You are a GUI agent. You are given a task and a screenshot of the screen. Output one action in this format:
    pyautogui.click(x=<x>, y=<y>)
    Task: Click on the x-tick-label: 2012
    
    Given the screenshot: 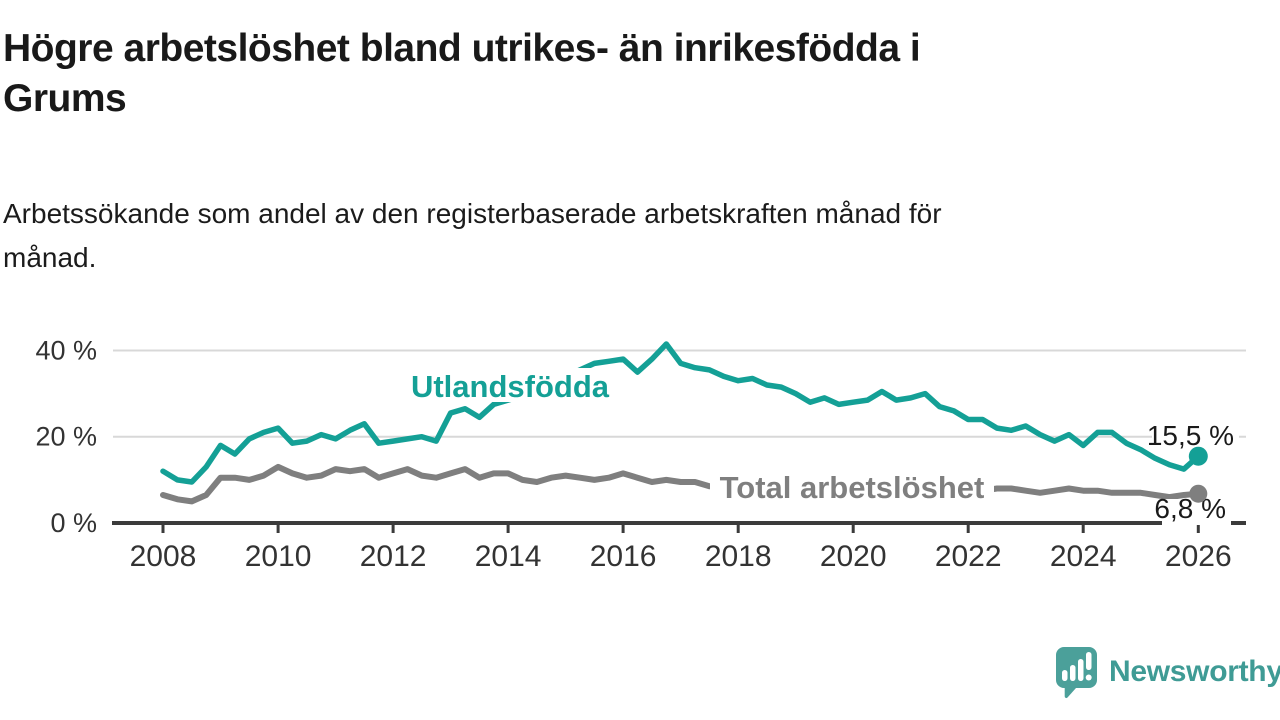 What is the action you would take?
    pyautogui.click(x=393, y=556)
    